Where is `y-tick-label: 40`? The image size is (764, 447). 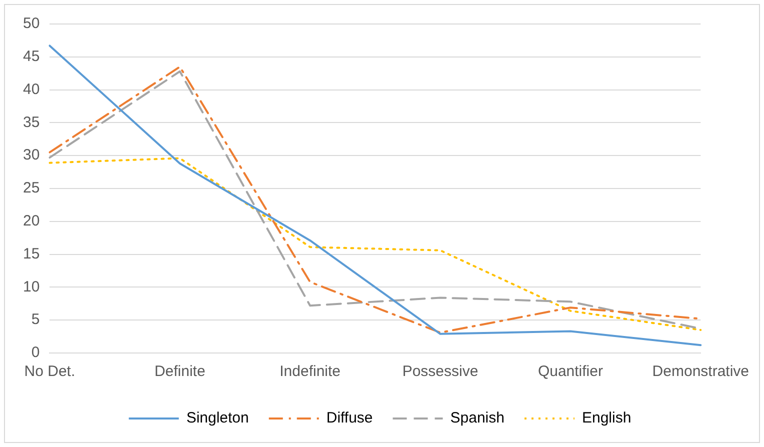 y-tick-label: 40 is located at coordinates (31, 89).